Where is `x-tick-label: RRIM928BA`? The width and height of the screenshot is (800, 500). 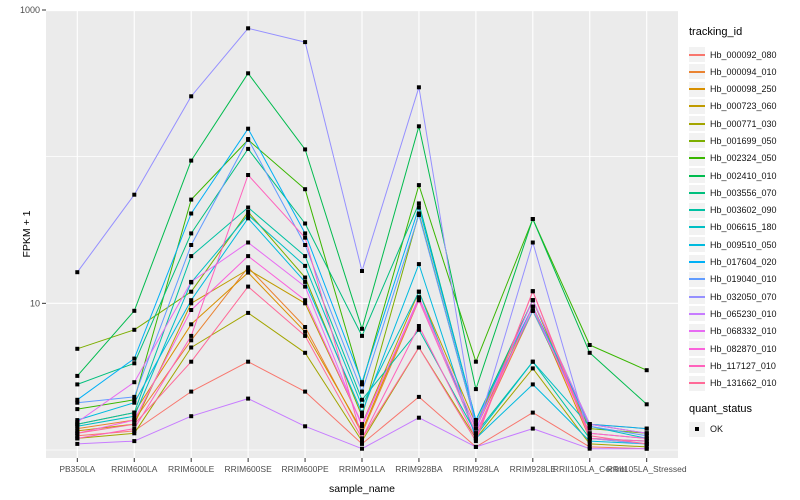
x-tick-label: RRIM928BA is located at coordinates (419, 469).